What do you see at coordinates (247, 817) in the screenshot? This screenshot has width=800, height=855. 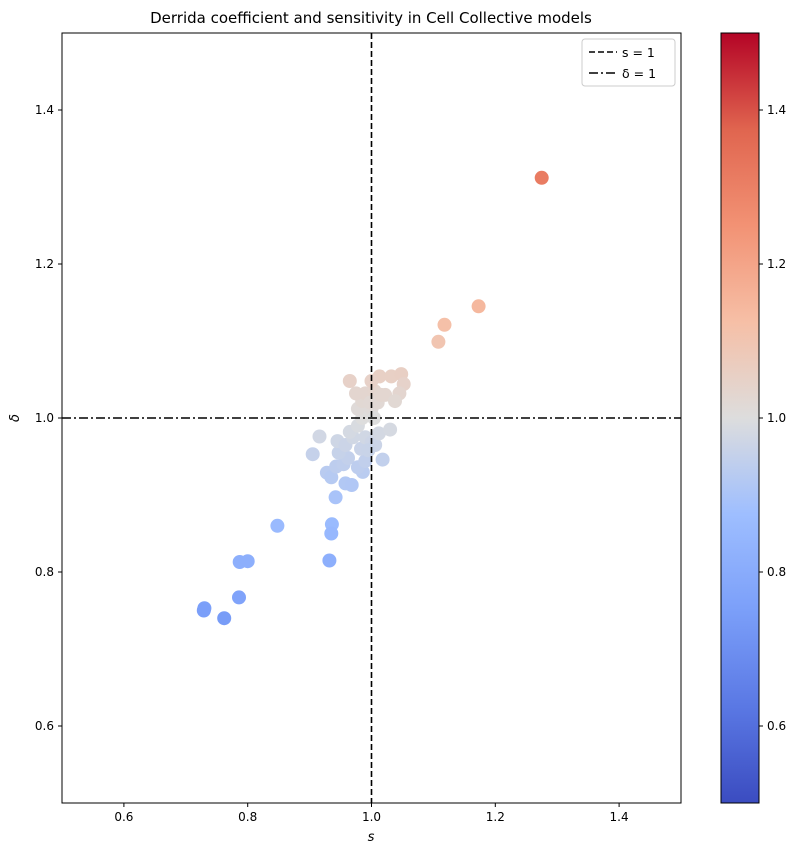 I see `x-tick-label: 0.8` at bounding box center [247, 817].